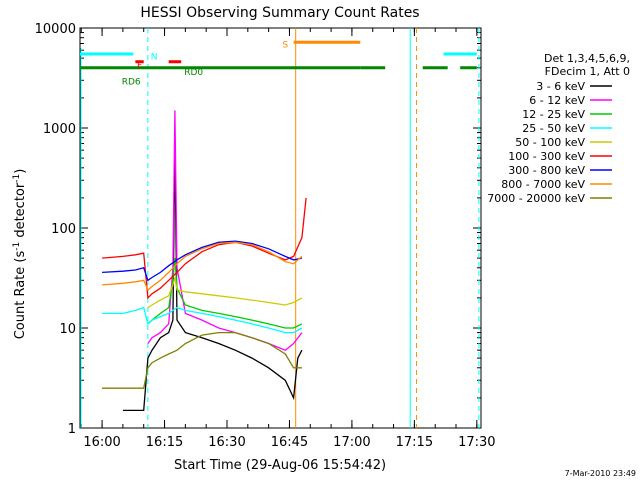  Describe the element at coordinates (289, 442) in the screenshot. I see `x-tick-label: 16:45` at that location.